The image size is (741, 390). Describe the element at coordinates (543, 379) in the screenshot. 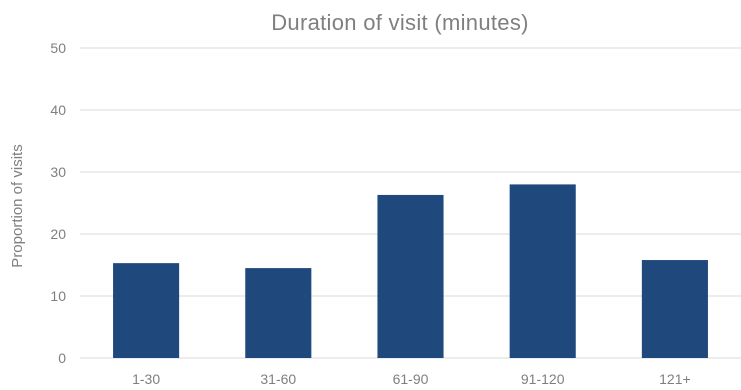

I see `x-tick-label: 91-120` at that location.